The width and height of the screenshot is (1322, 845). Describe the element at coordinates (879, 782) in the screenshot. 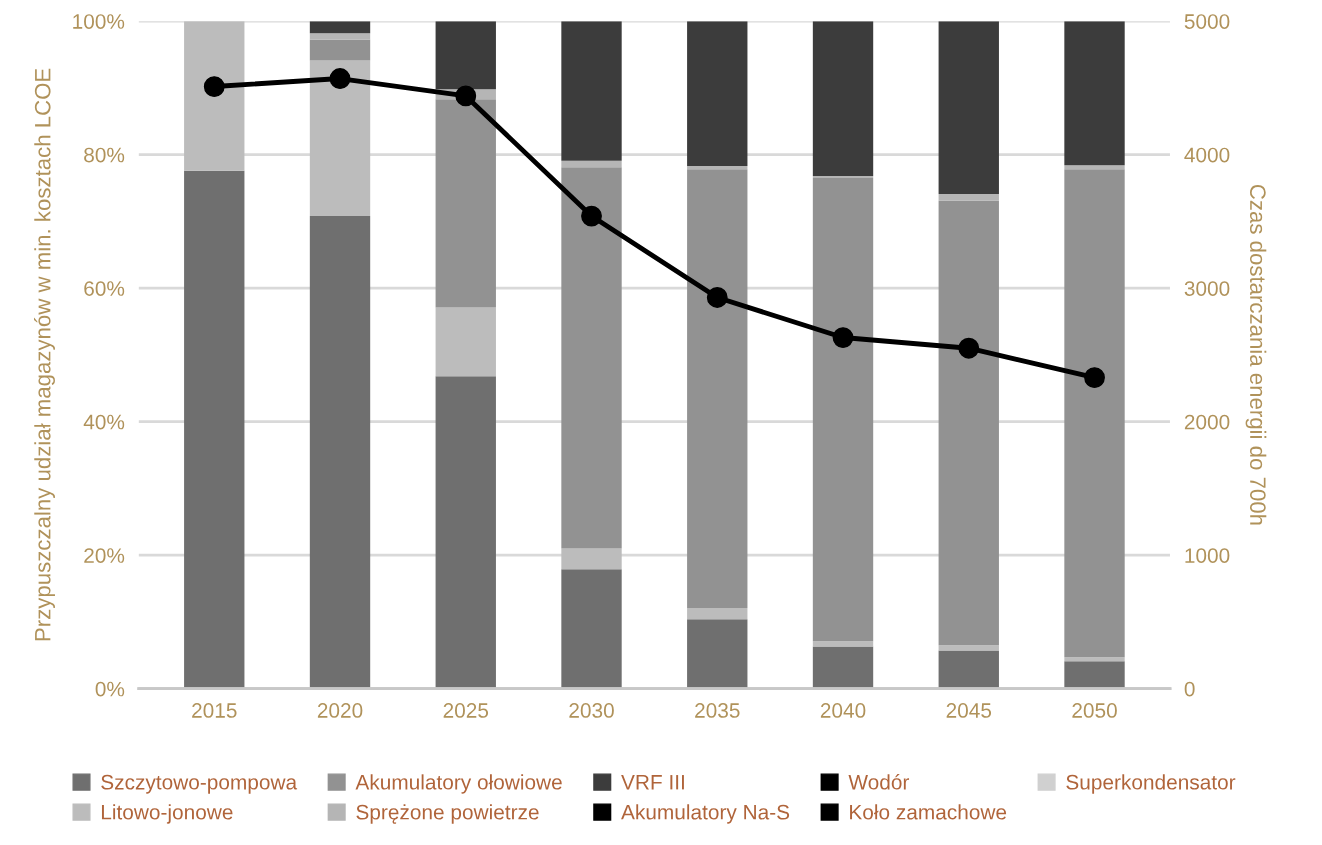

I see `legend-label: Wodór` at that location.